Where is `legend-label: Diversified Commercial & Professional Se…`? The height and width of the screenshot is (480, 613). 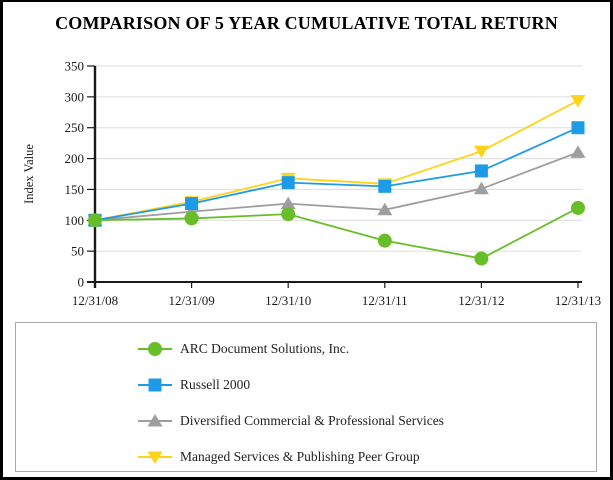
legend-label: Diversified Commercial & Professional Se… is located at coordinates (312, 420).